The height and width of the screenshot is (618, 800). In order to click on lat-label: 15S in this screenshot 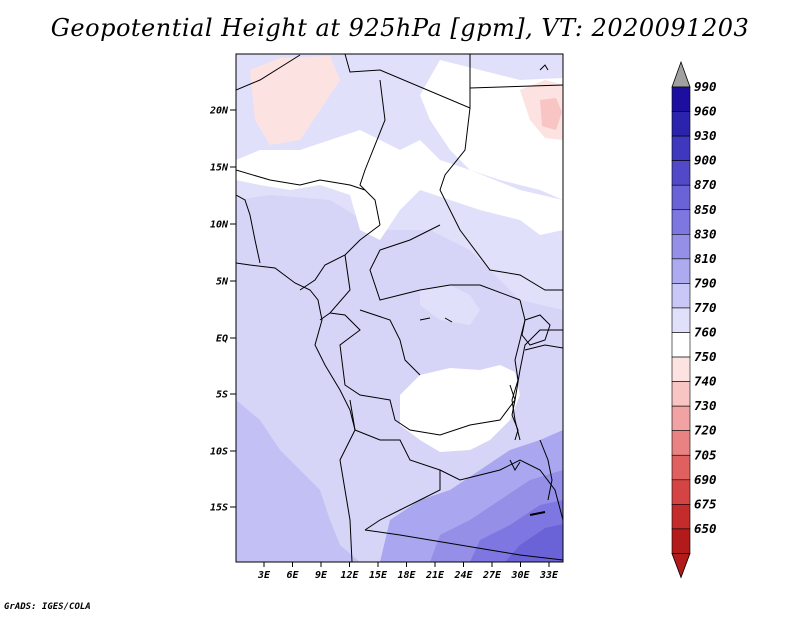, I will do `click(219, 508)`.